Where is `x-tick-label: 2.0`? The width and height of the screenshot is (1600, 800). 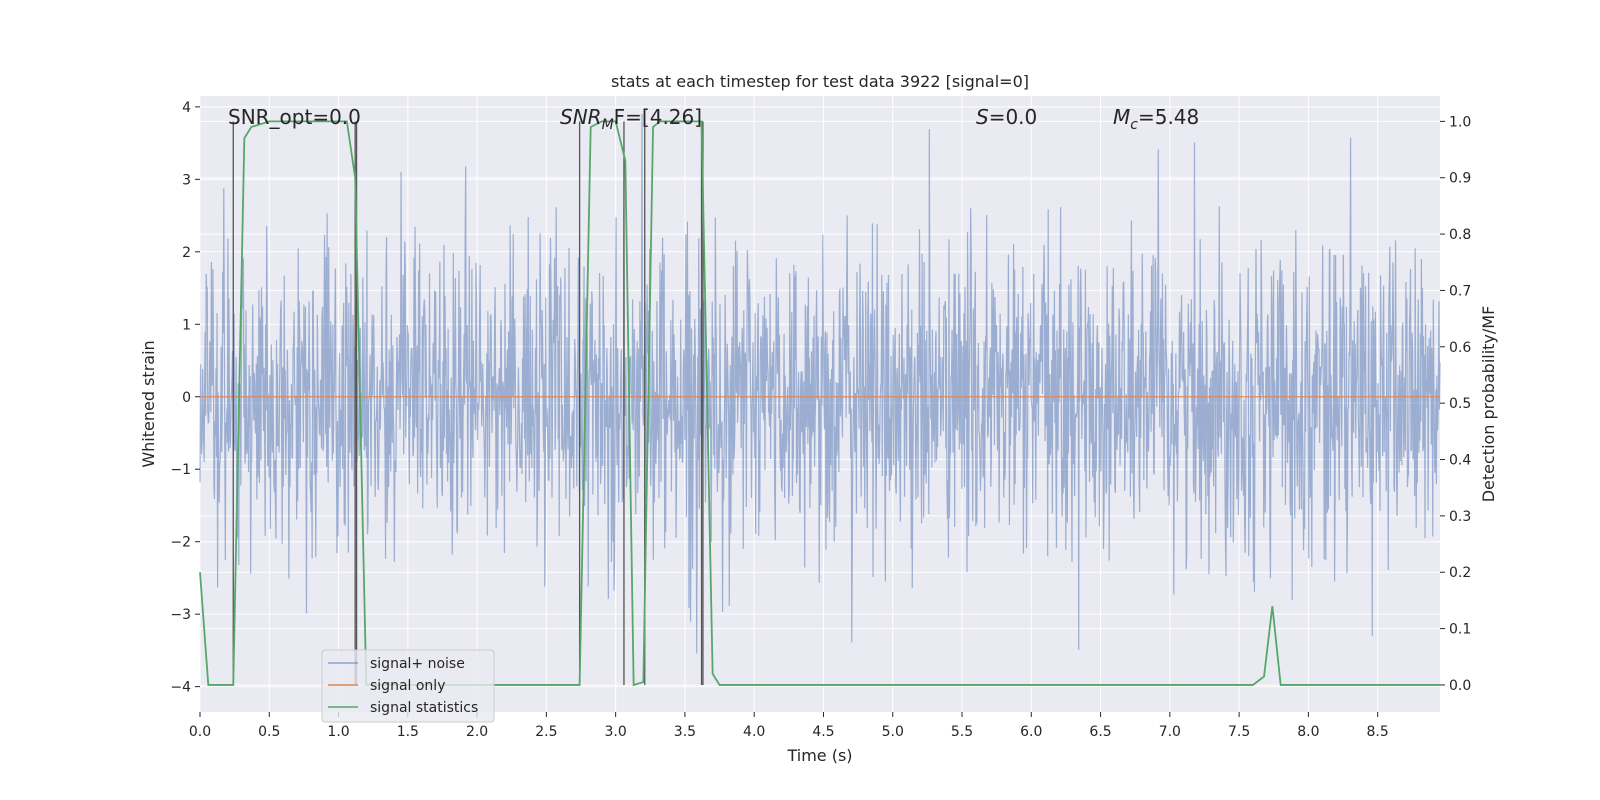 x-tick-label: 2.0 is located at coordinates (477, 732).